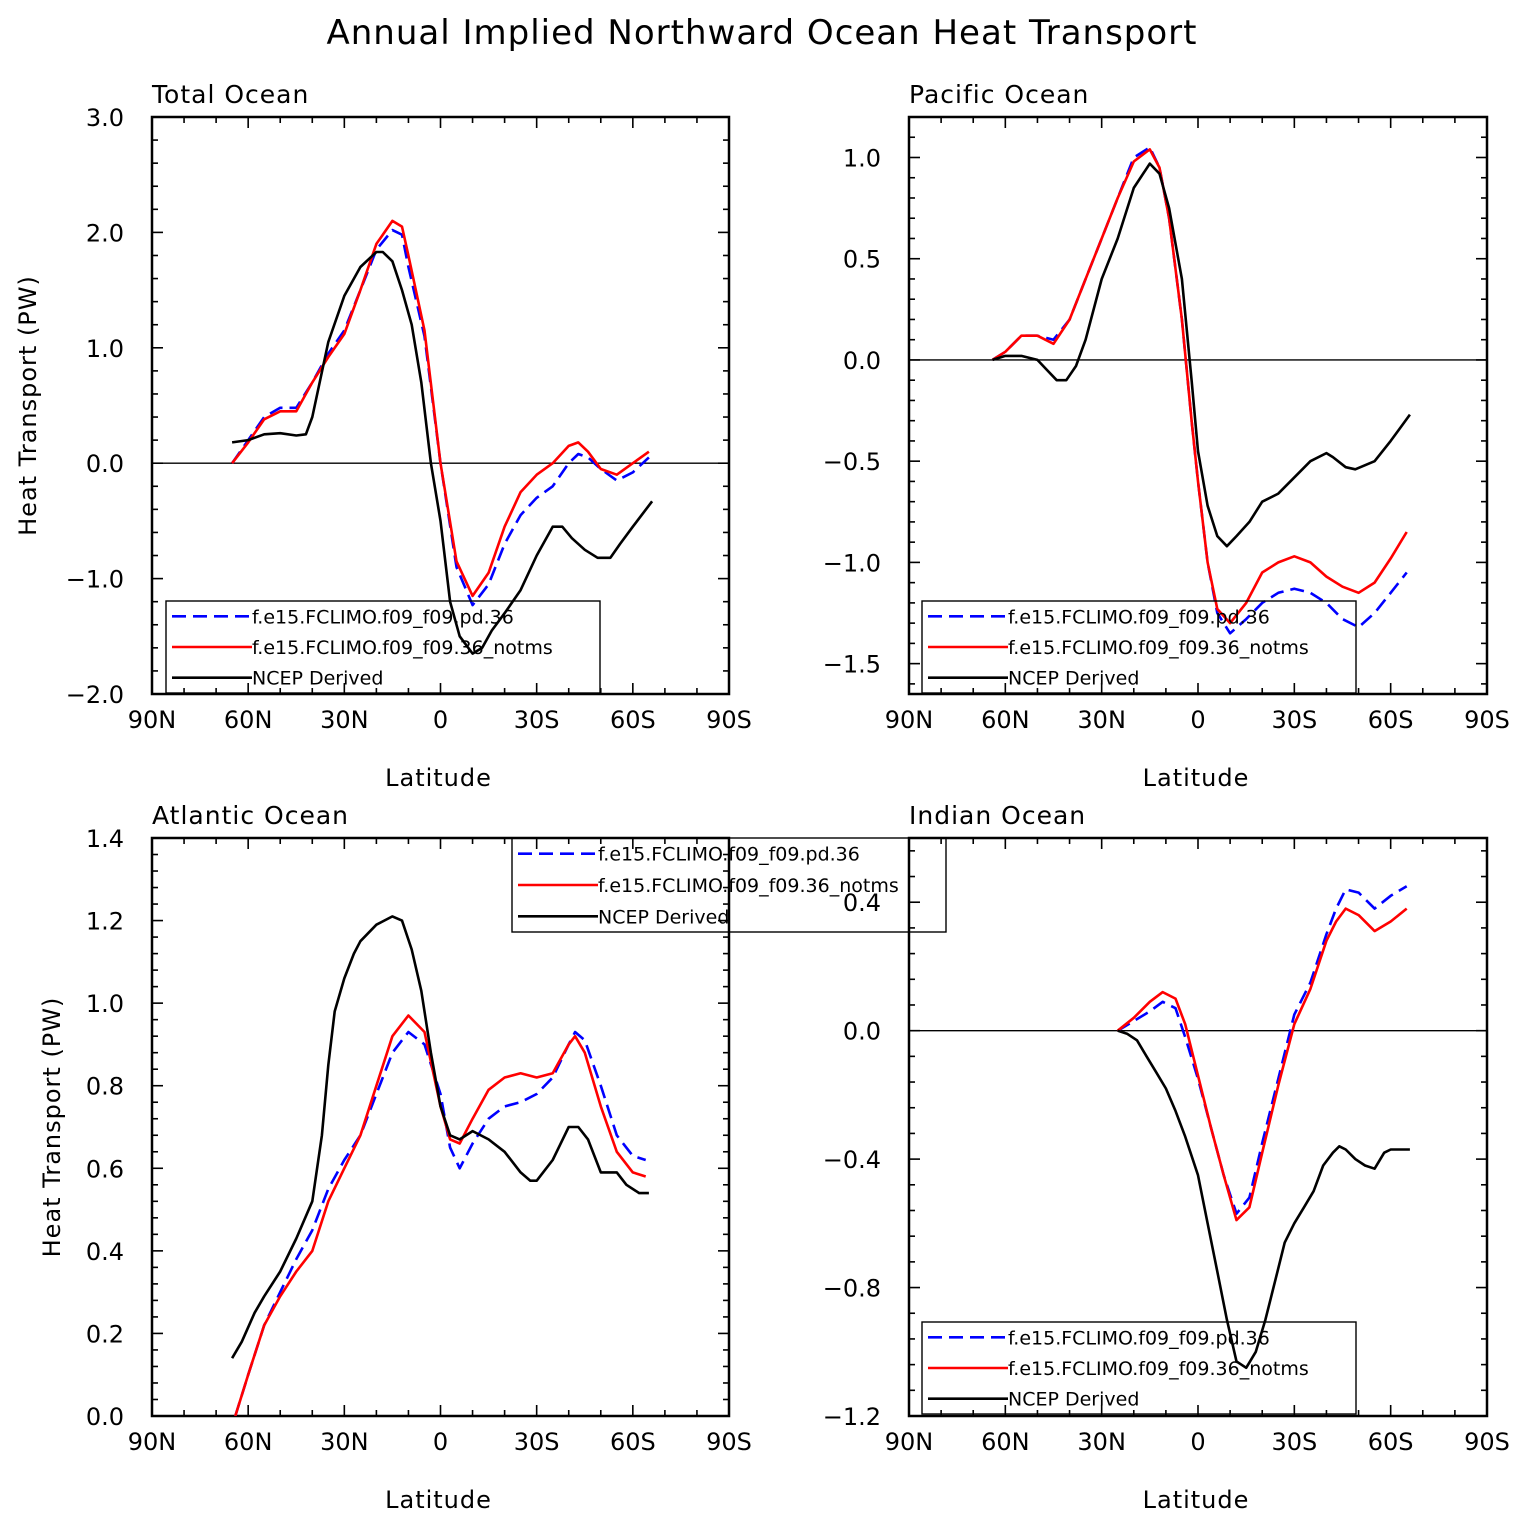 The image size is (1524, 1532). Describe the element at coordinates (862, 260) in the screenshot. I see `y-tick-label: 0.5` at that location.